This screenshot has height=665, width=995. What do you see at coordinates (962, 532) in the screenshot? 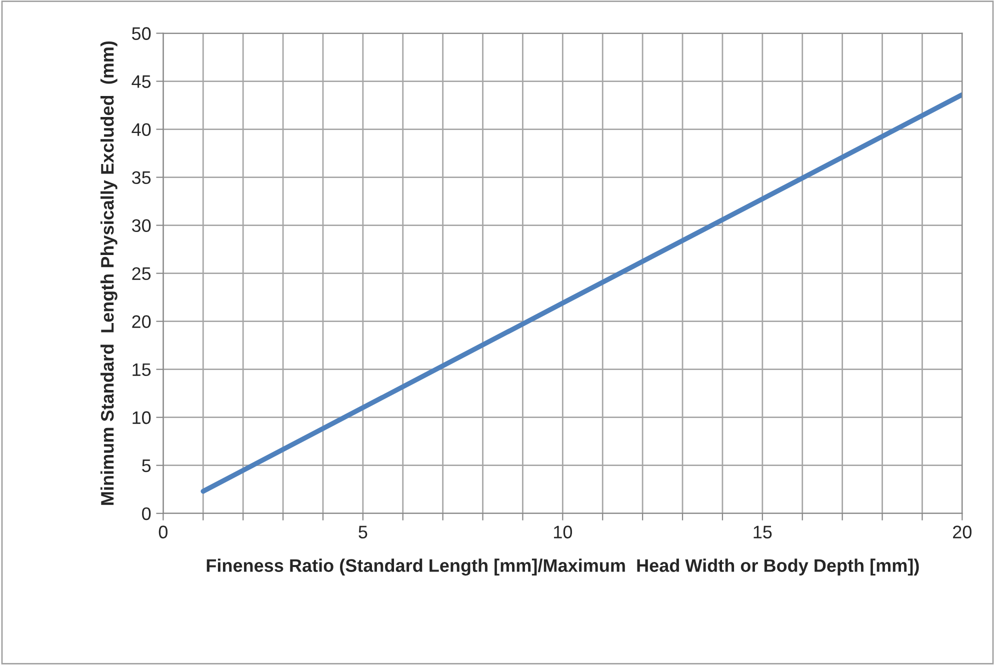
I see `x-tick-label: 20` at bounding box center [962, 532].